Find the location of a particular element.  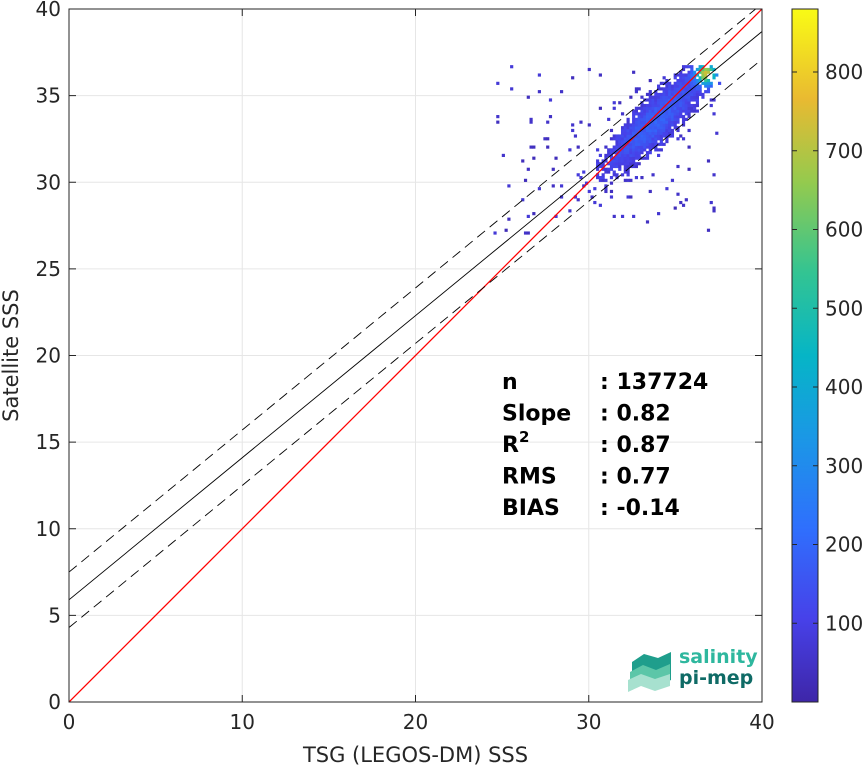

colorbar is located at coordinates (805, 355).